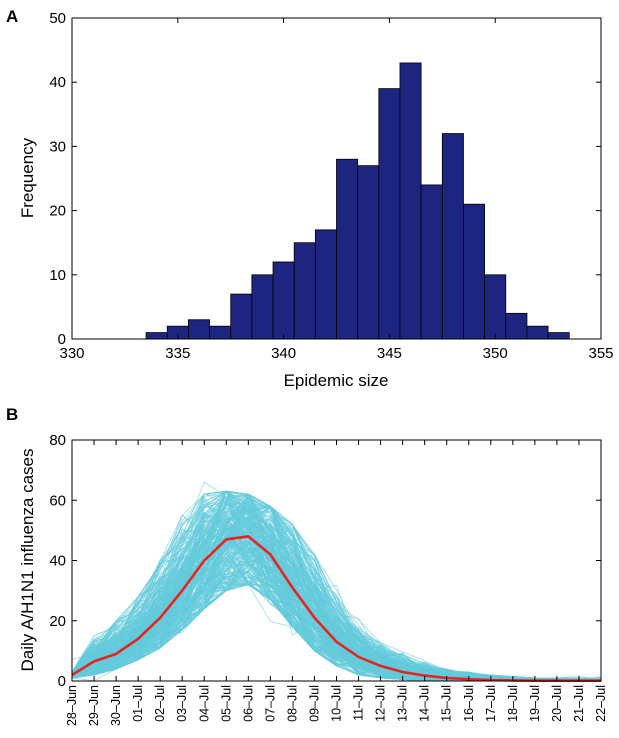  What do you see at coordinates (177, 353) in the screenshot?
I see `x-tick-label: 335` at bounding box center [177, 353].